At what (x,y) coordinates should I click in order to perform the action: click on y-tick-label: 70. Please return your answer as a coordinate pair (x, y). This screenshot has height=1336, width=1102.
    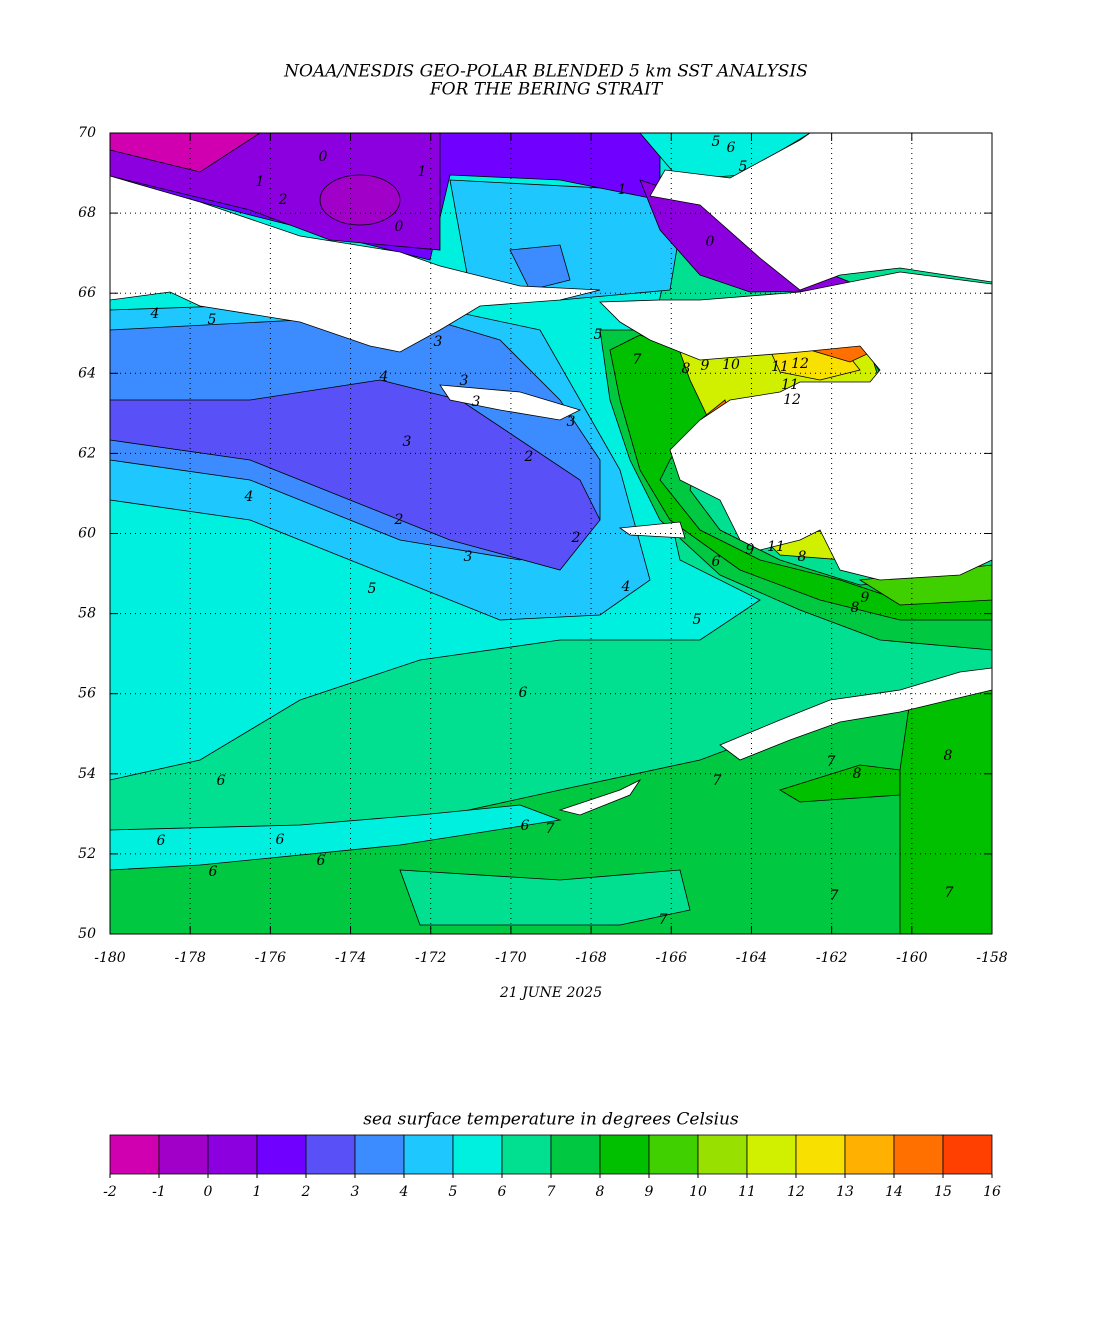
    Looking at the image, I should click on (87, 133).